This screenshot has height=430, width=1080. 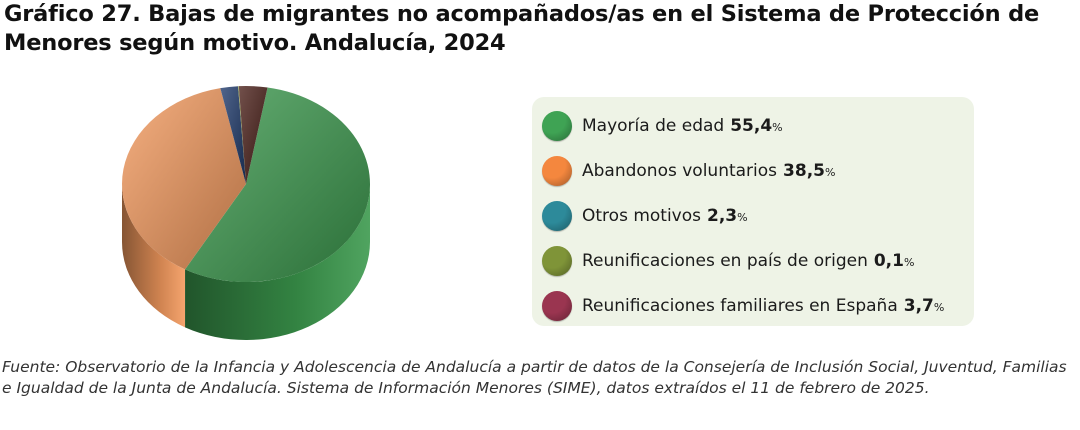 I want to click on legend-label-text: Reunificaciones en país de origen, so click(x=725, y=261).